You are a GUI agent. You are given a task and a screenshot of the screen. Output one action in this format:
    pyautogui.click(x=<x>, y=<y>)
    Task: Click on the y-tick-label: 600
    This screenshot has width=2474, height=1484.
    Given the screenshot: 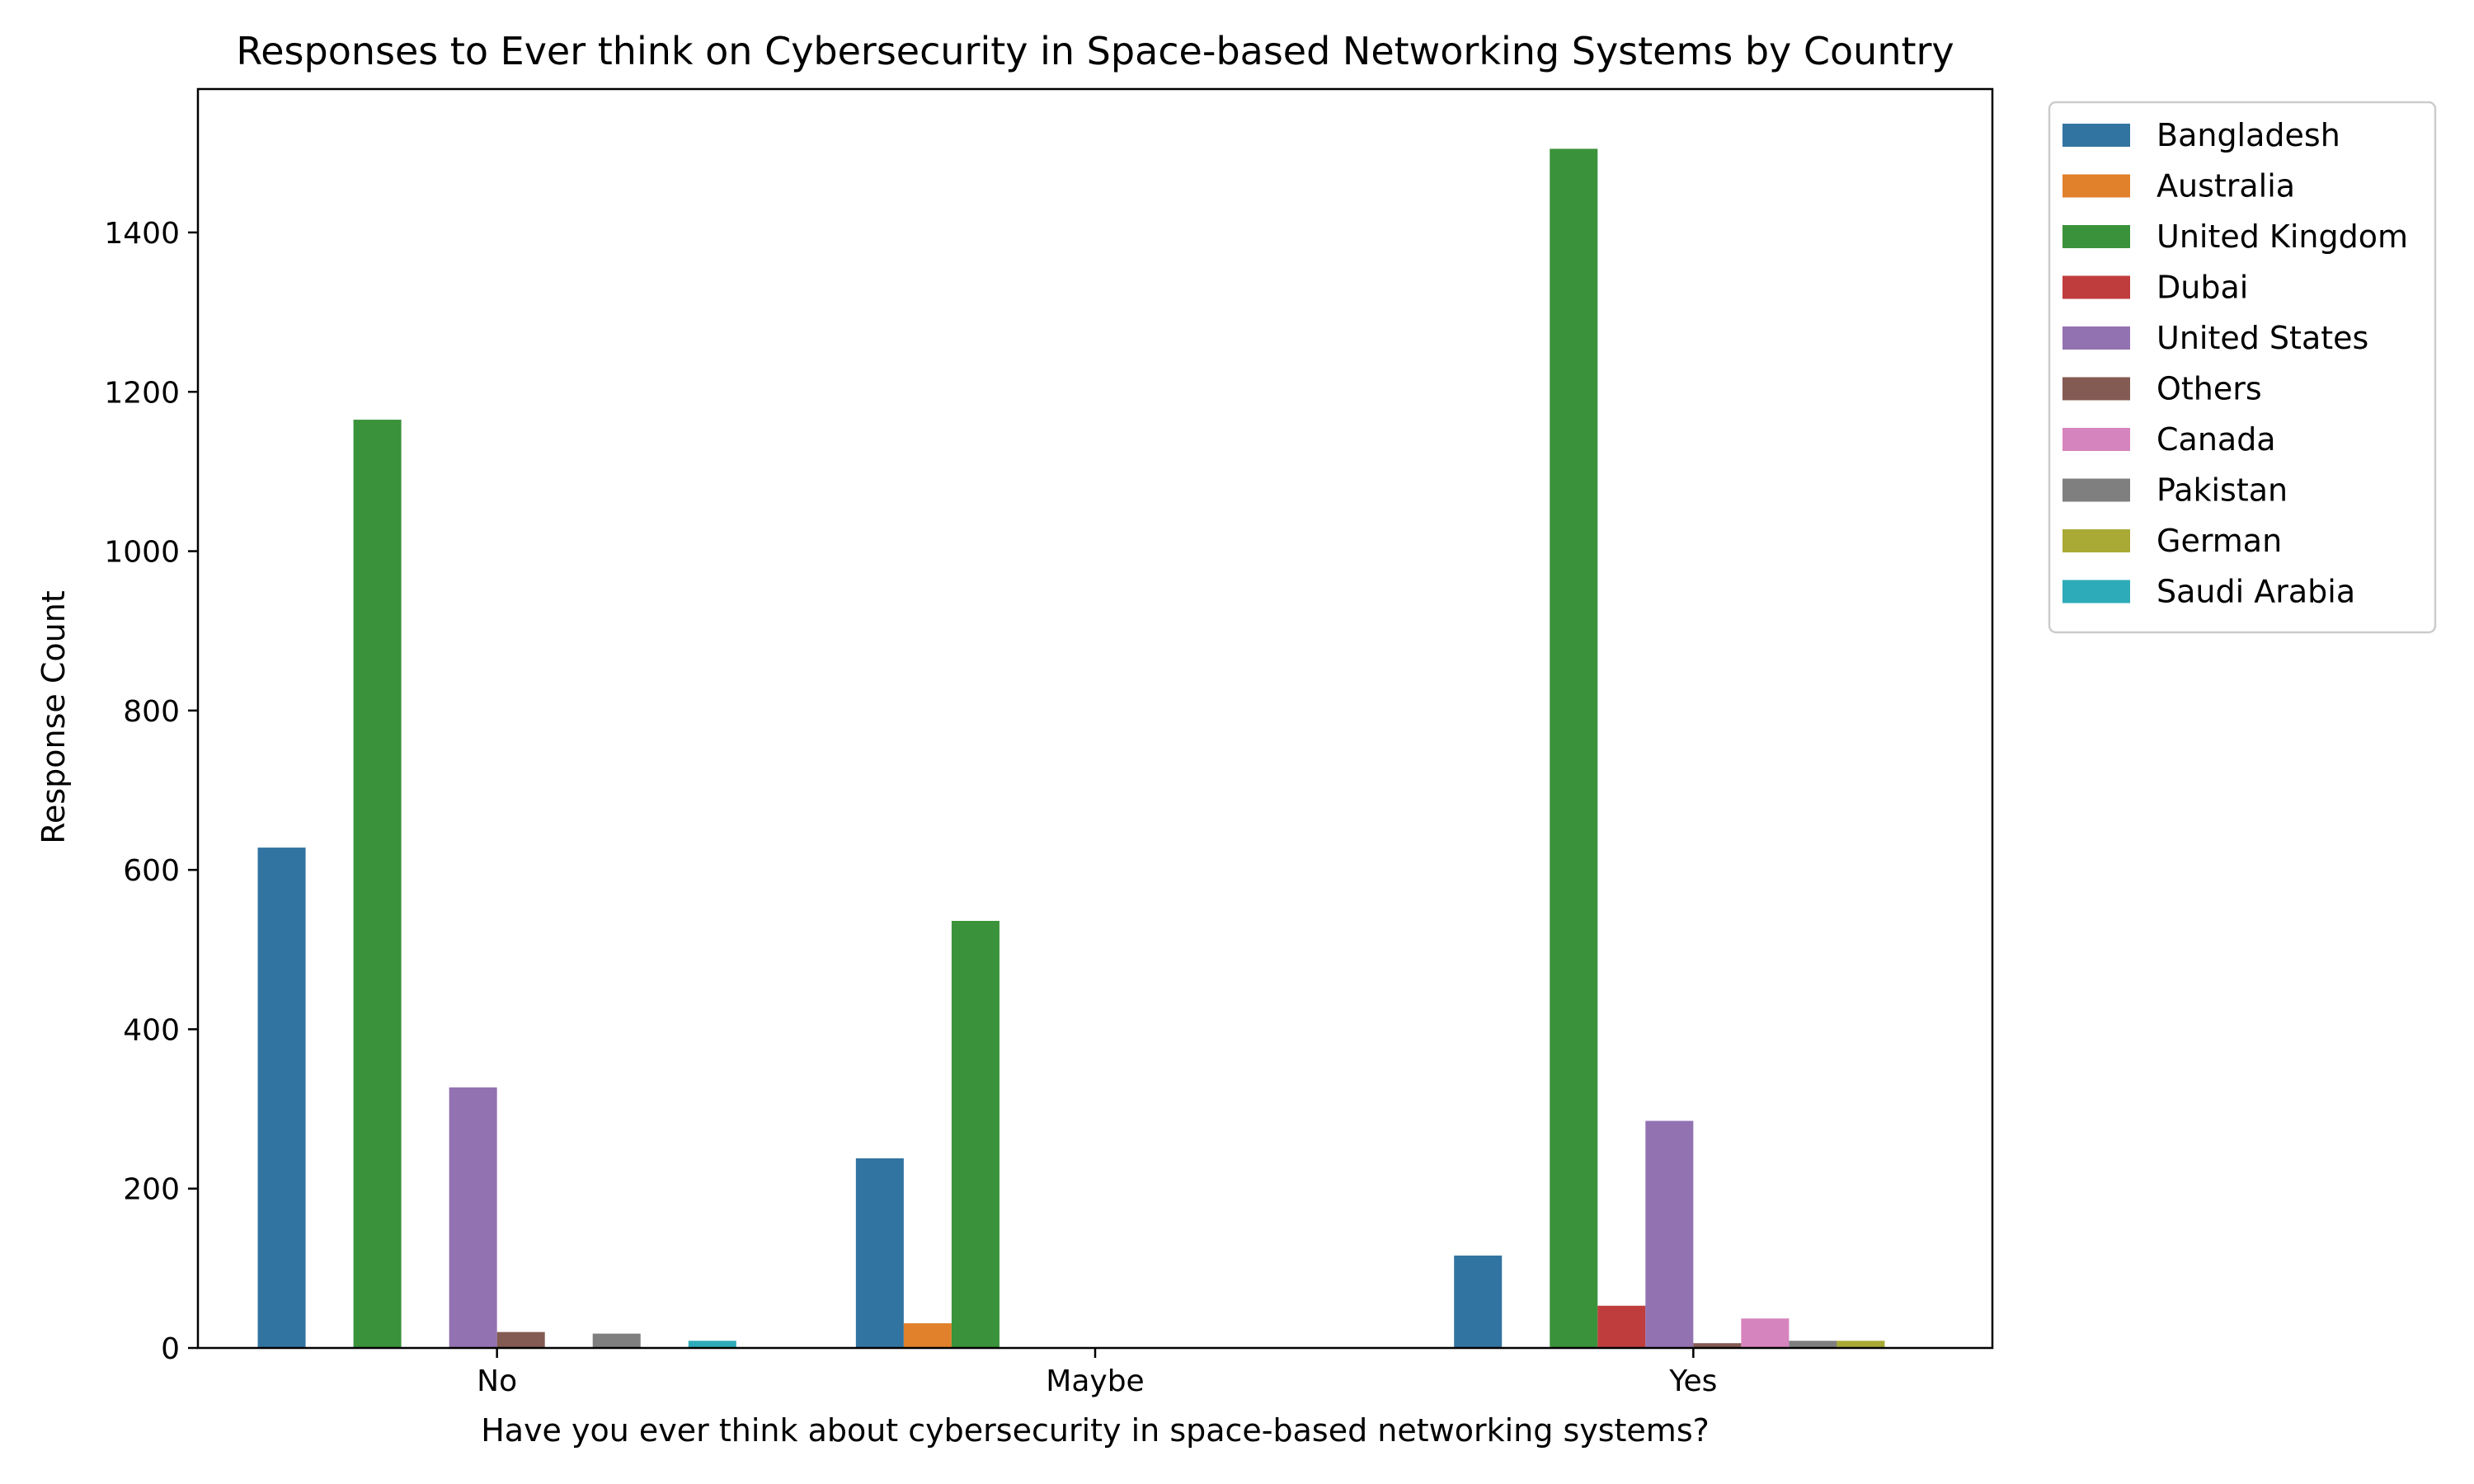 What is the action you would take?
    pyautogui.click(x=151, y=871)
    